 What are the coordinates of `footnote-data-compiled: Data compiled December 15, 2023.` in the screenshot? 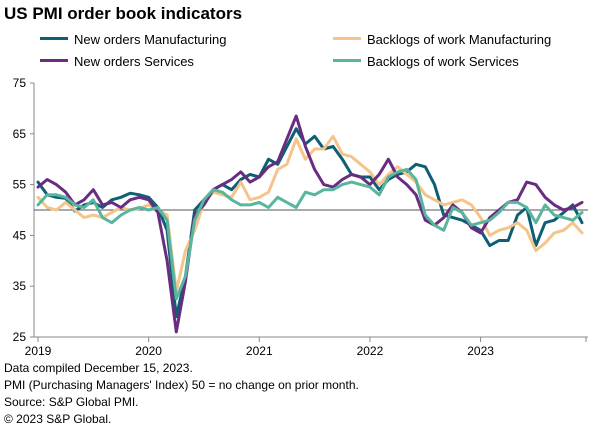 It's located at (98, 368).